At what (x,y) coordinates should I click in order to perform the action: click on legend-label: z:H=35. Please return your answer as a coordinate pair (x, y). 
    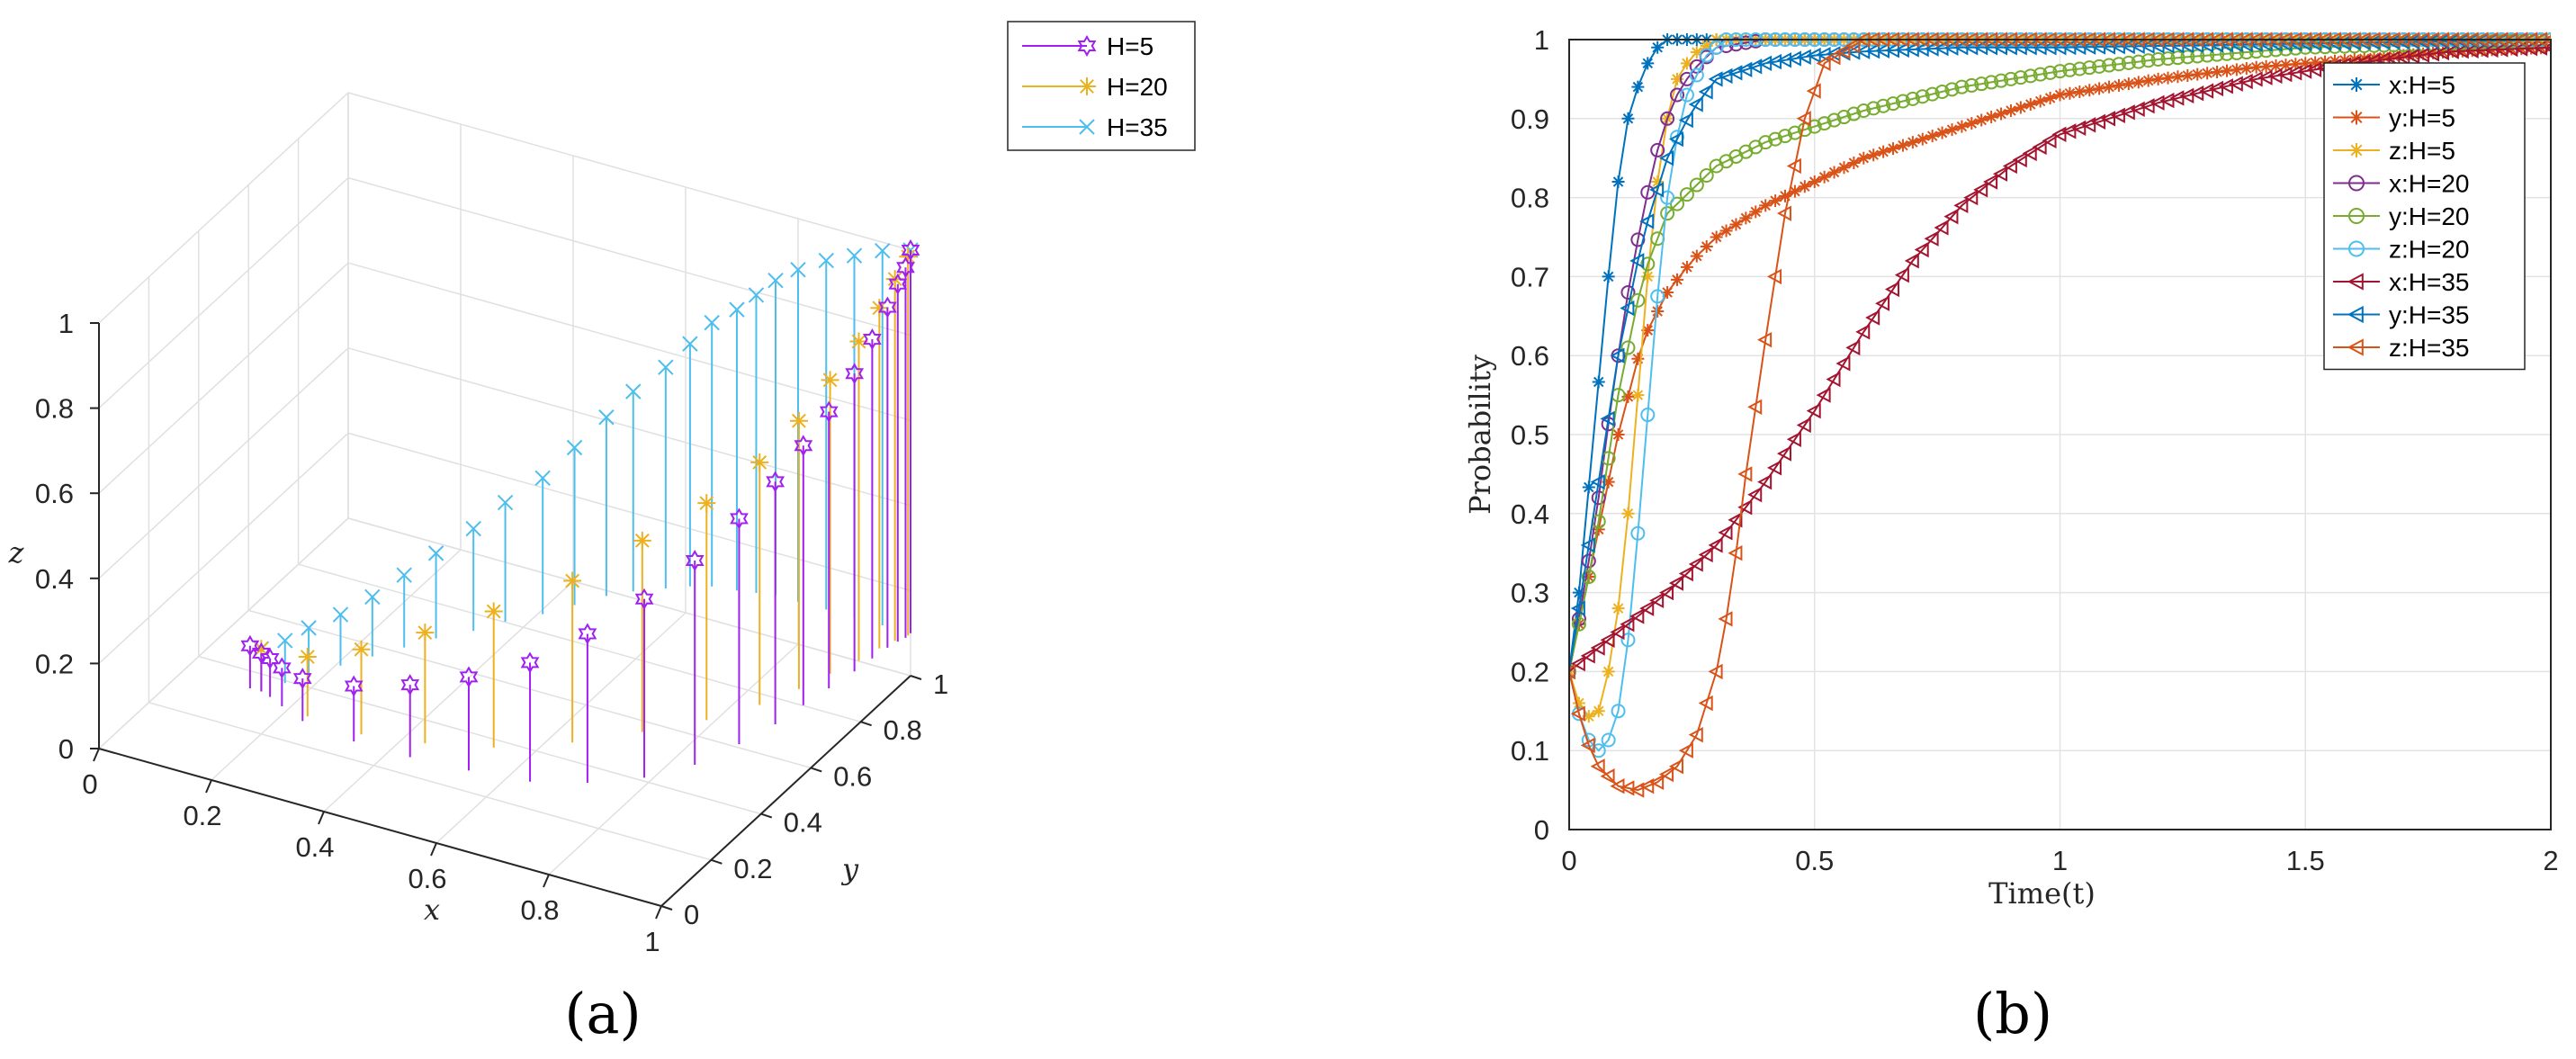
    Looking at the image, I should click on (2430, 348).